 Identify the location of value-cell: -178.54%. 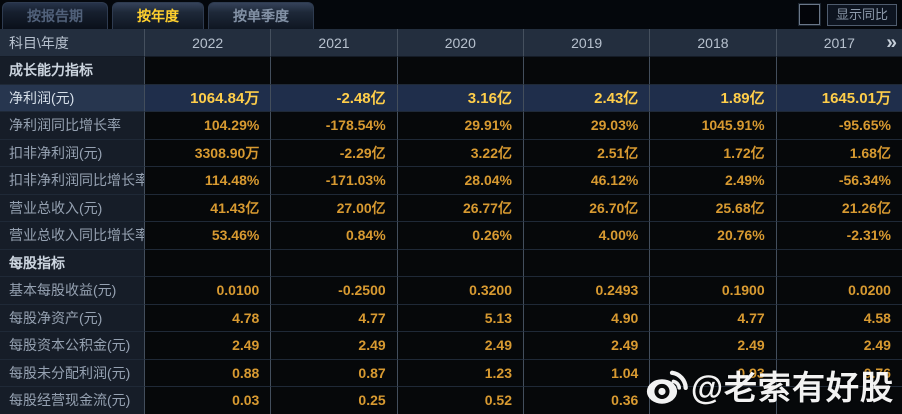
(334, 126).